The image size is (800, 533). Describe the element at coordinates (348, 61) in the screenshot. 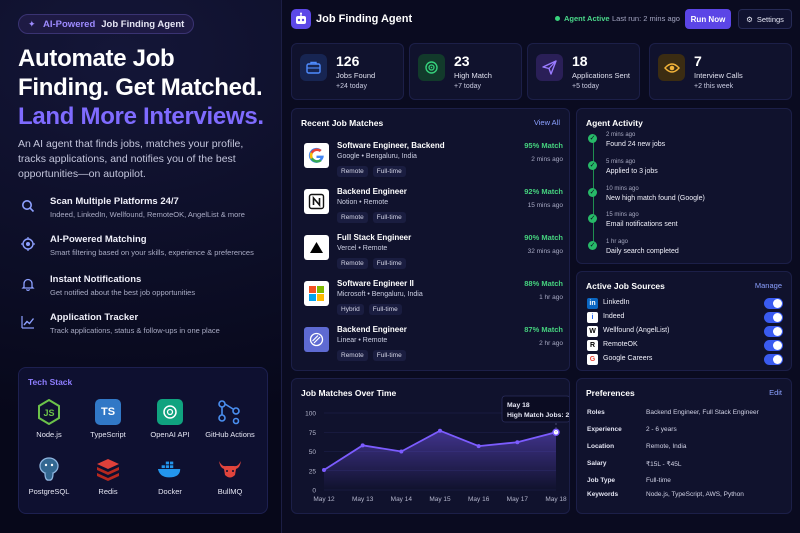

I see `stat-value: 126` at that location.